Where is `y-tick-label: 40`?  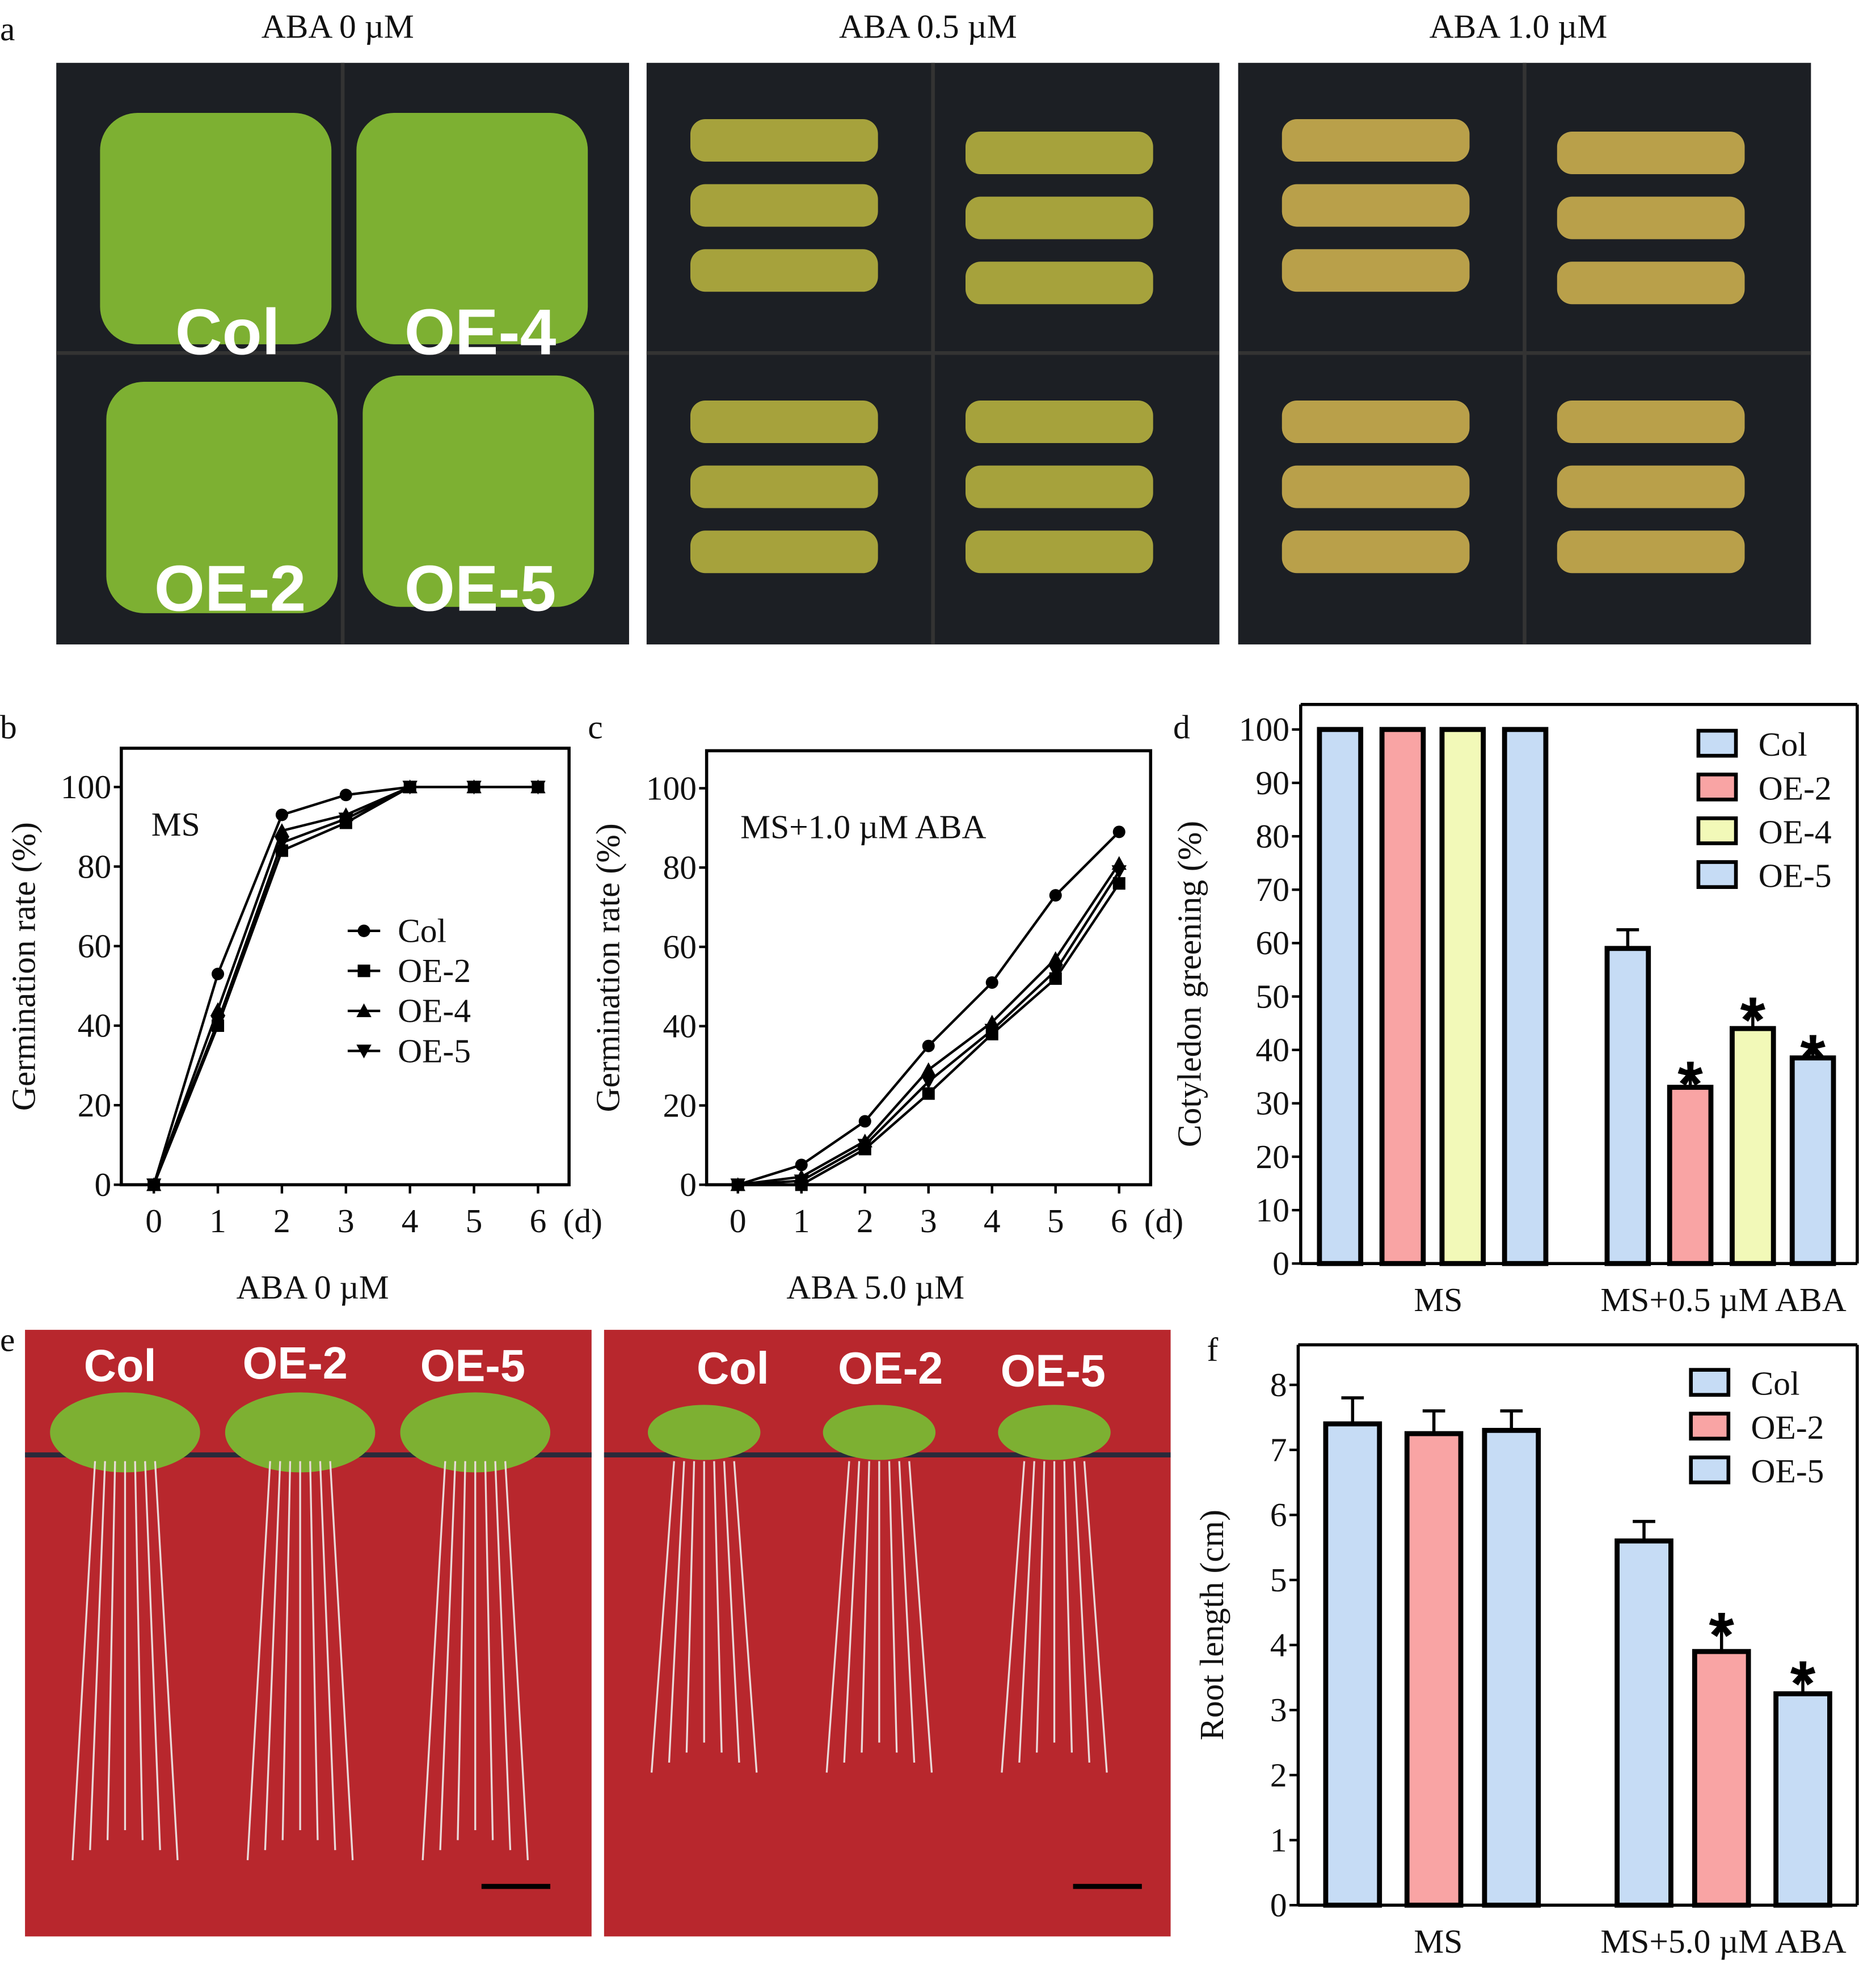 y-tick-label: 40 is located at coordinates (680, 1026).